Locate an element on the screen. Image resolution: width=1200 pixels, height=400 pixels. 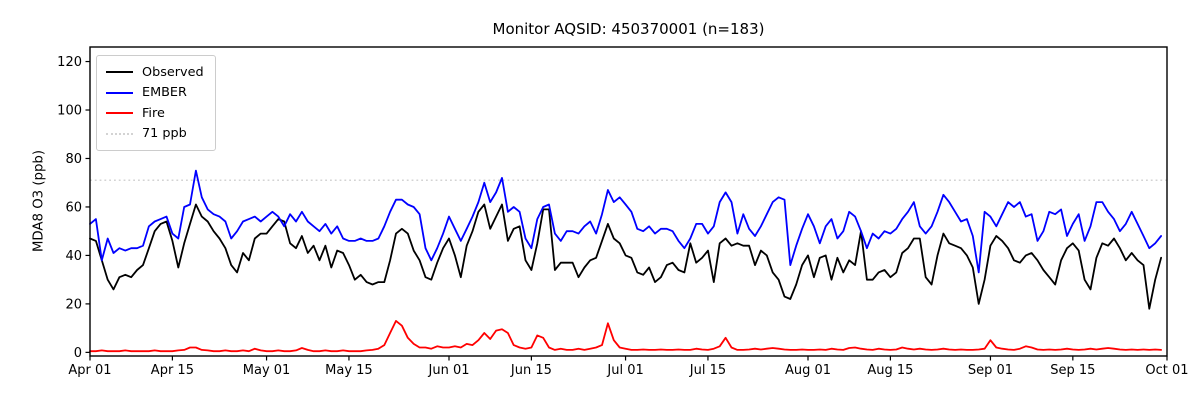
chart-title: Monitor AQSID: 450370001 (n=183) is located at coordinates (628, 29).